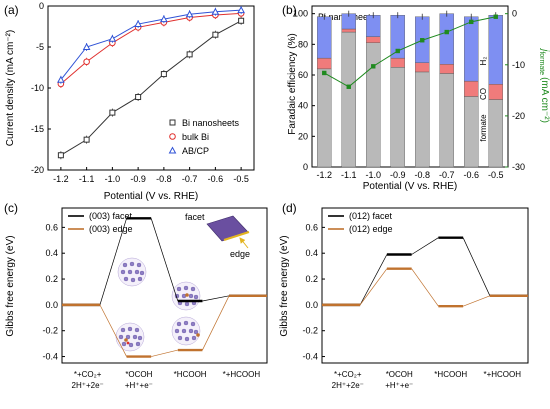  I want to click on bar-label-formate: formate, so click(483, 128).